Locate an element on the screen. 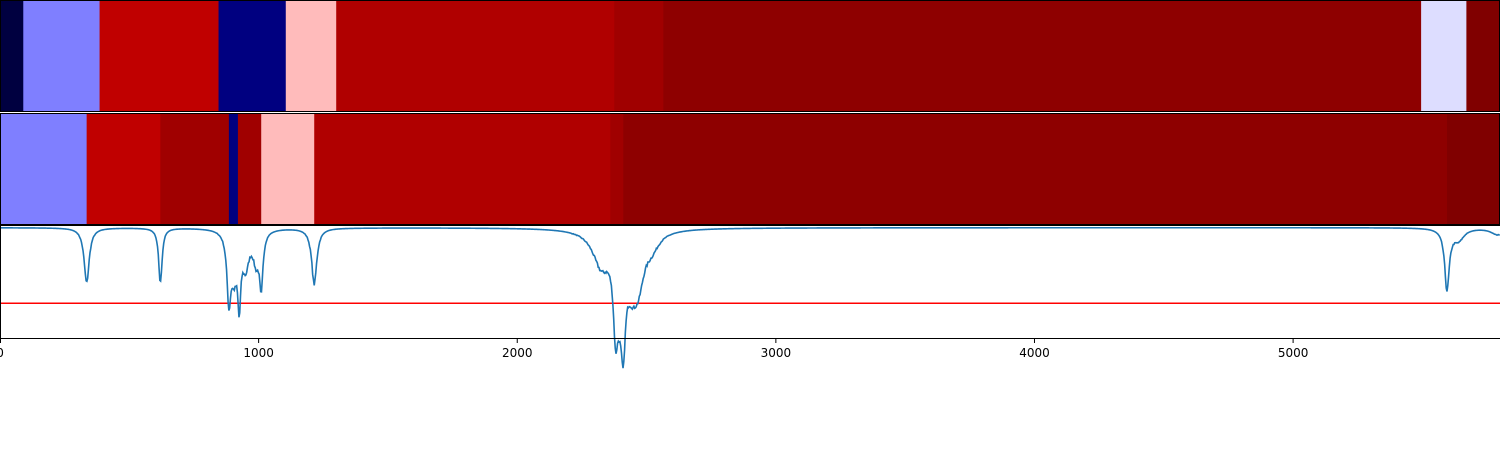 This screenshot has width=1500, height=450. x-tick-label-2: 2000 is located at coordinates (517, 353).